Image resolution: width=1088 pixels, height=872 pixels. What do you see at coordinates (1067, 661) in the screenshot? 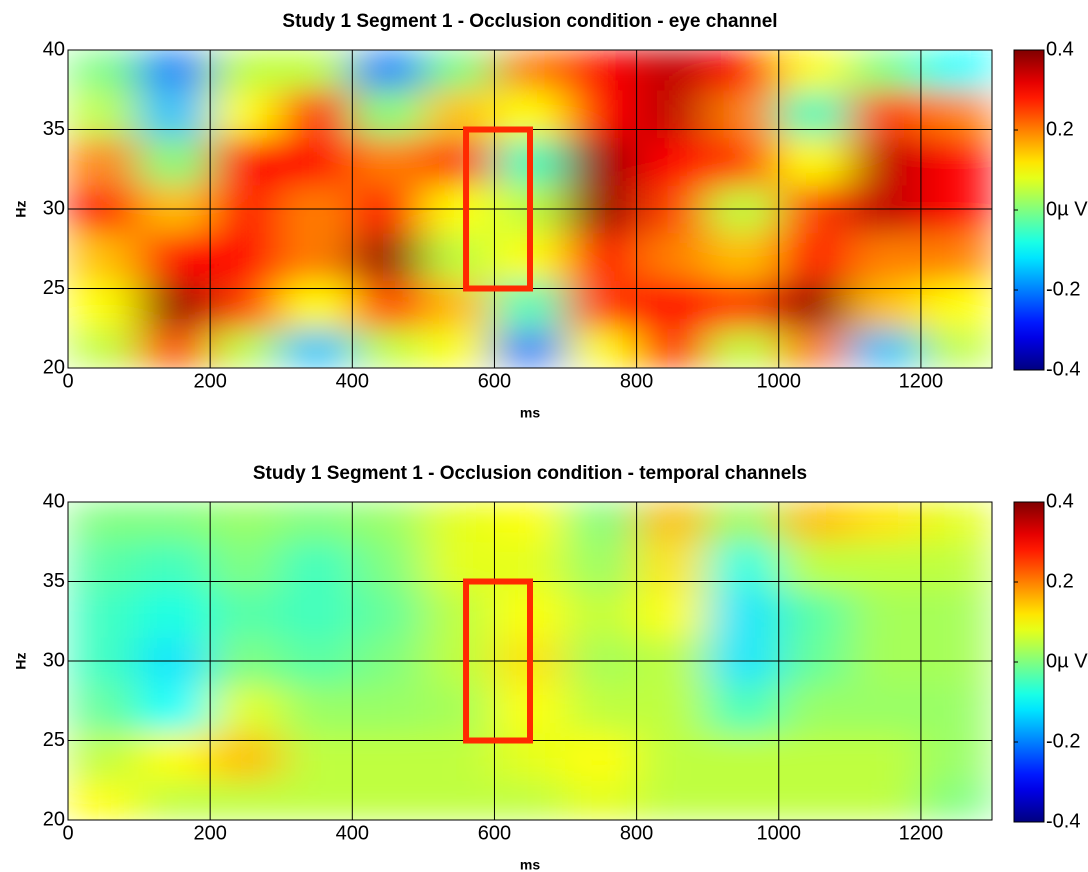
I see `colorbar-tick-label: 0µ V` at bounding box center [1067, 661].